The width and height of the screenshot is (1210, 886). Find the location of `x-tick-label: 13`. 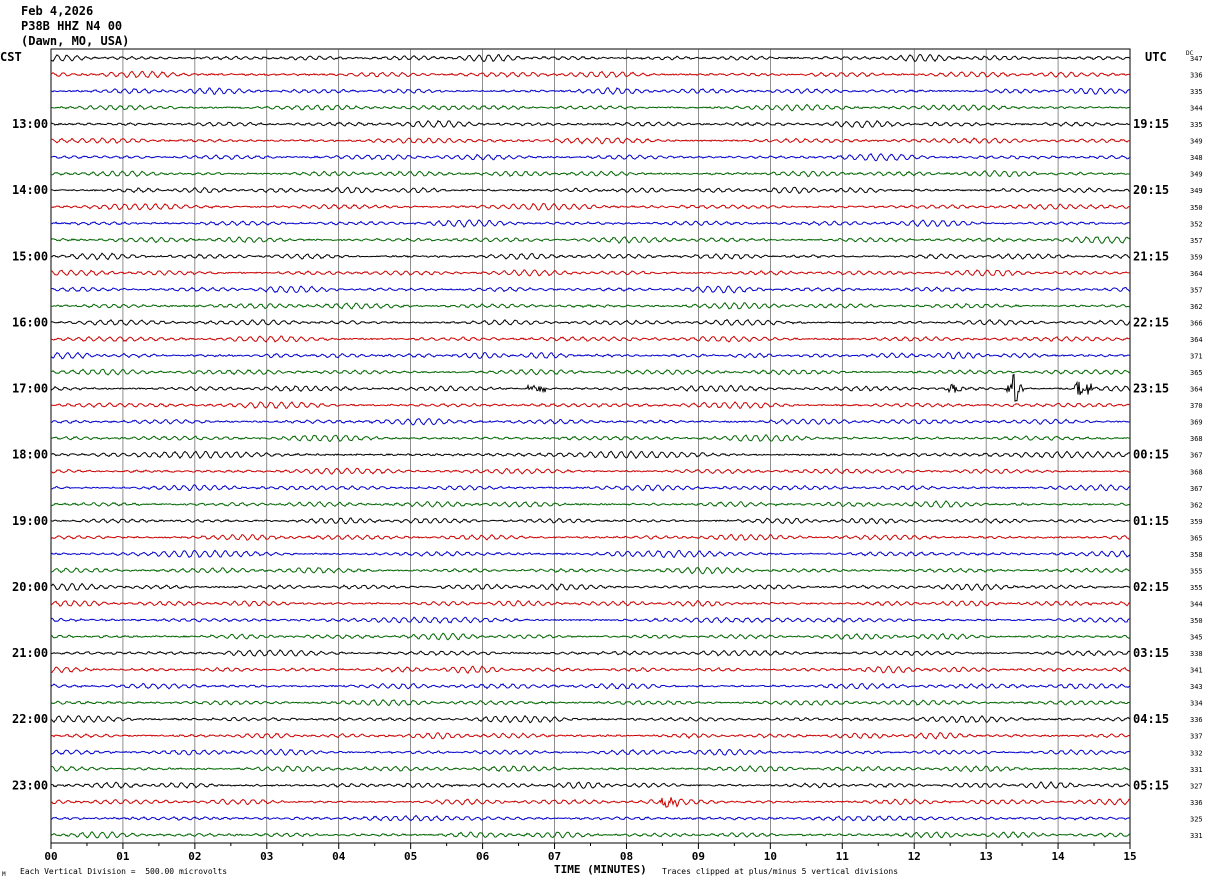

x-tick-label: 13 is located at coordinates (986, 856).